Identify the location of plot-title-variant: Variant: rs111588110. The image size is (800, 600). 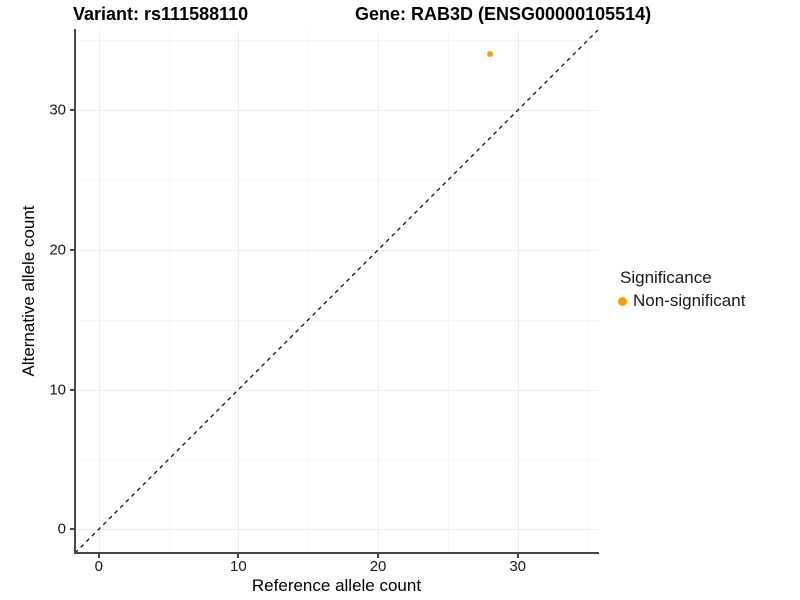
(161, 14).